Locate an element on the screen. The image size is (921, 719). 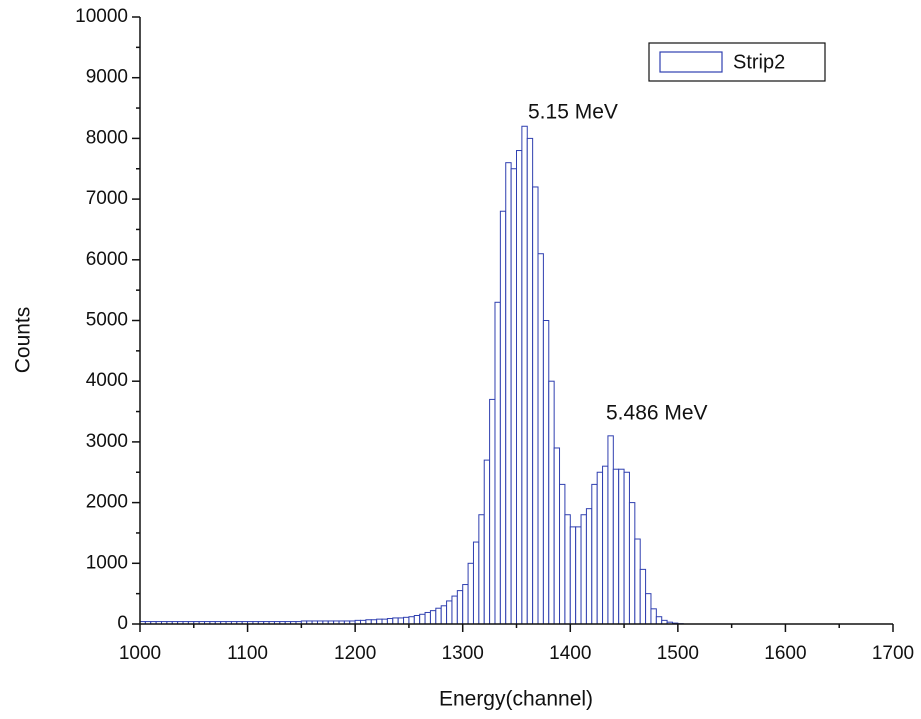
x-tick-label: 1400 is located at coordinates (570, 653).